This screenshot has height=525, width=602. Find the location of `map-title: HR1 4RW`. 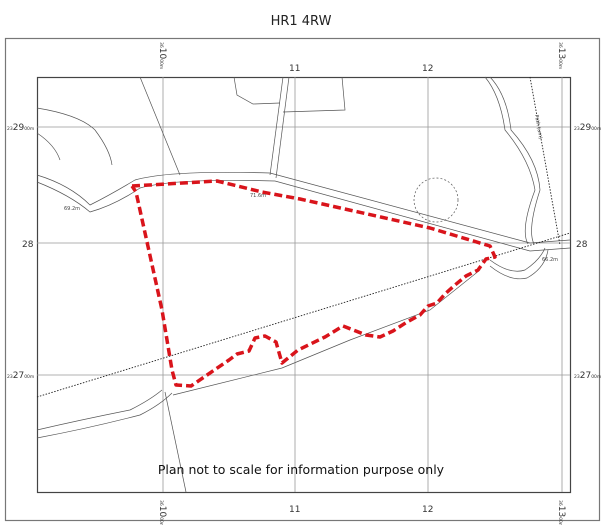

map-title: HR1 4RW is located at coordinates (301, 21).